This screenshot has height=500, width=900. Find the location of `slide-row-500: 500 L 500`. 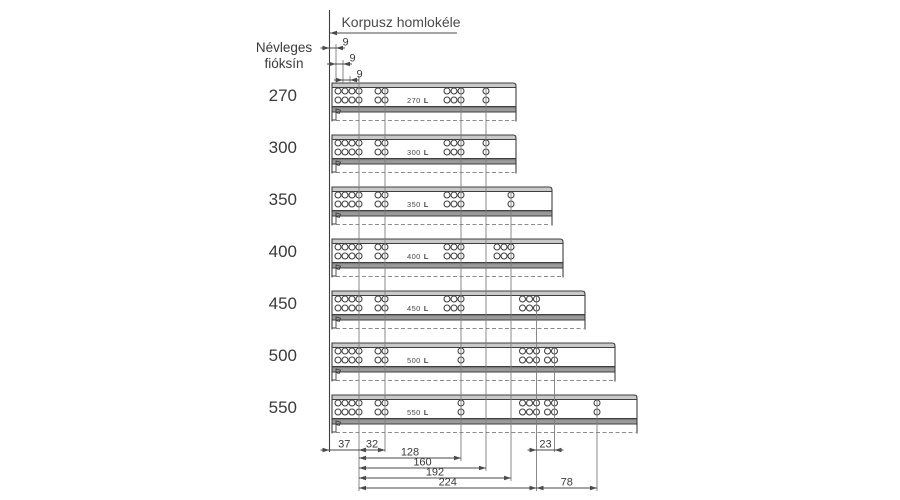

slide-row-500: 500 L 500 is located at coordinates (442, 362).